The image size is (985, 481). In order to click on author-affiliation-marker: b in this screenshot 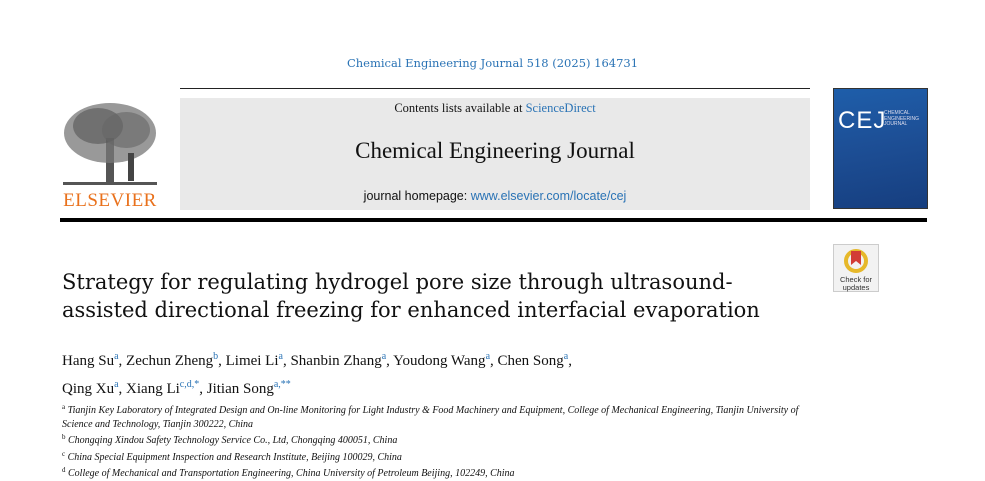, I will do `click(216, 356)`.